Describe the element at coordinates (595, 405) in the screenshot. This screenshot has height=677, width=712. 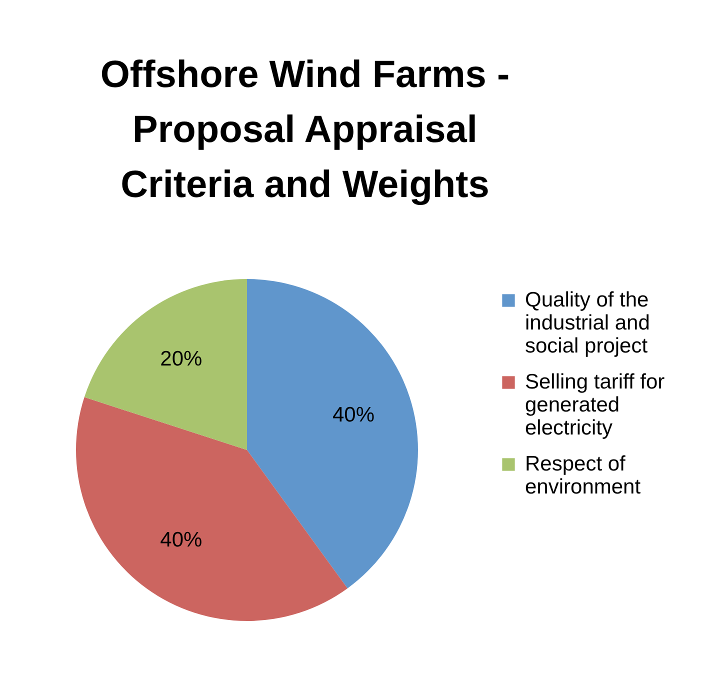
I see `legend-label: Selling tariff for generated electricity` at that location.